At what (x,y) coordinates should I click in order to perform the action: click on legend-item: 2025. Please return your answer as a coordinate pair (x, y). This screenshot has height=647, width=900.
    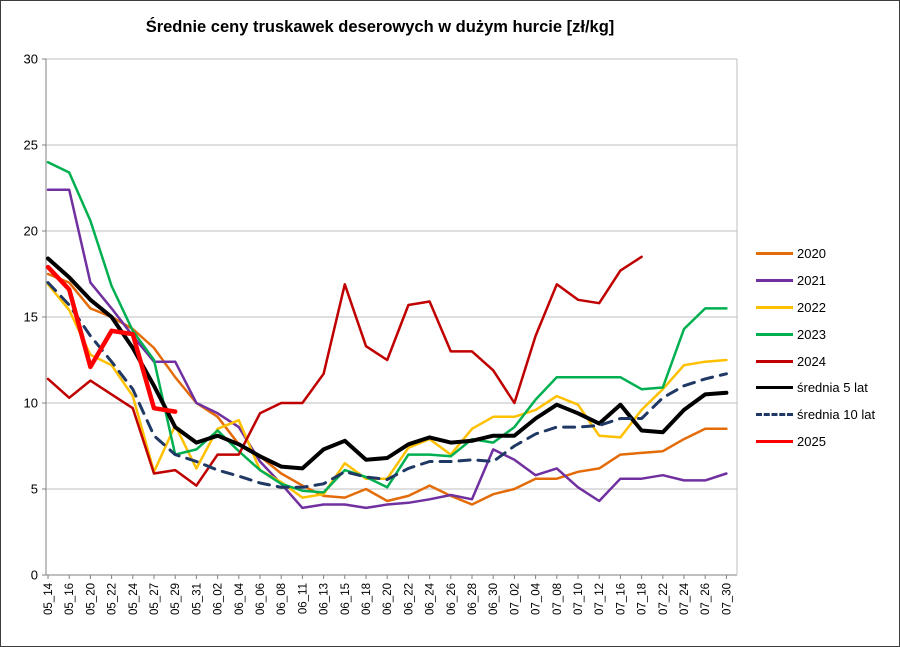
    Looking at the image, I should click on (826, 441).